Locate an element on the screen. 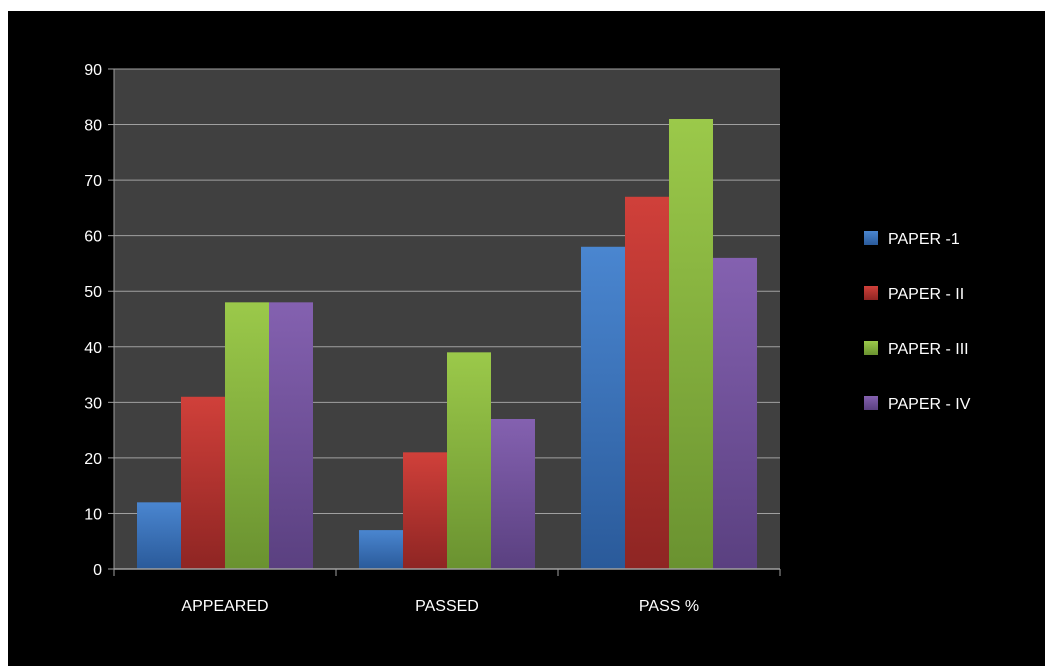  y-tick-label: 70 is located at coordinates (93, 181).